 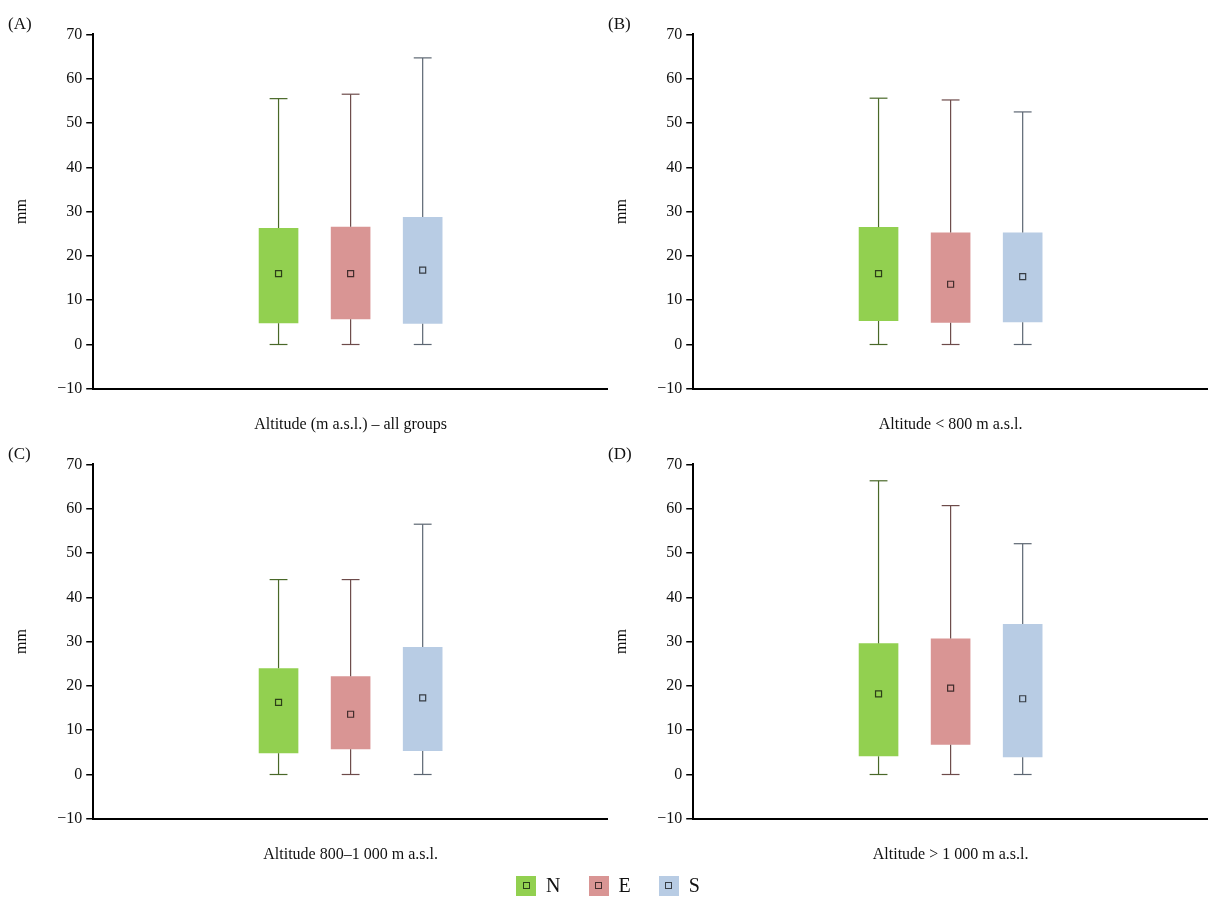 I want to click on legend-label: E, so click(x=624, y=885).